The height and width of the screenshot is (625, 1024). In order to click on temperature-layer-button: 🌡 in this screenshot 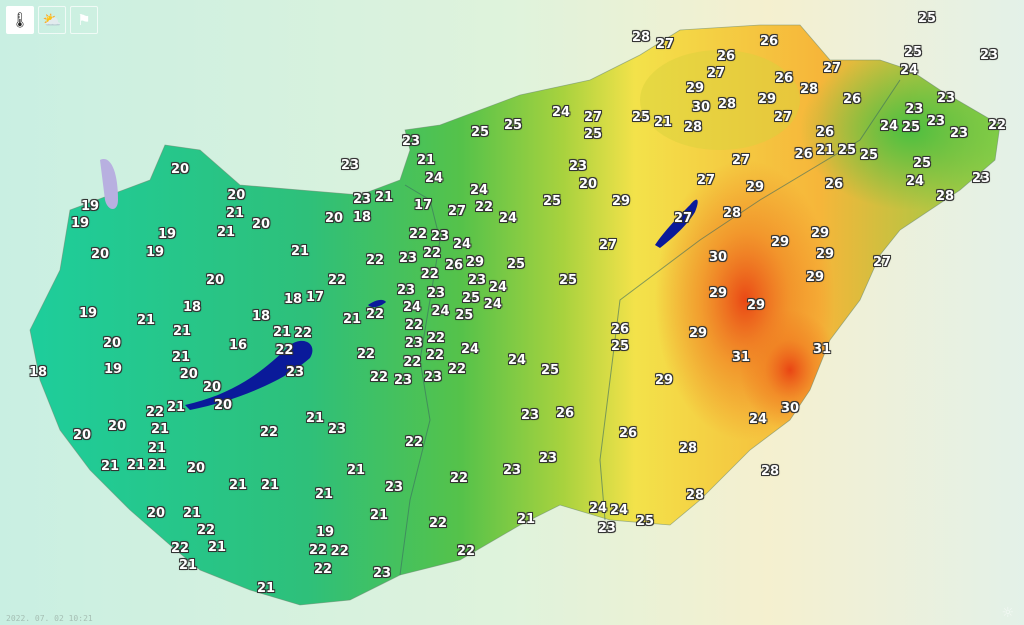, I will do `click(20, 20)`.